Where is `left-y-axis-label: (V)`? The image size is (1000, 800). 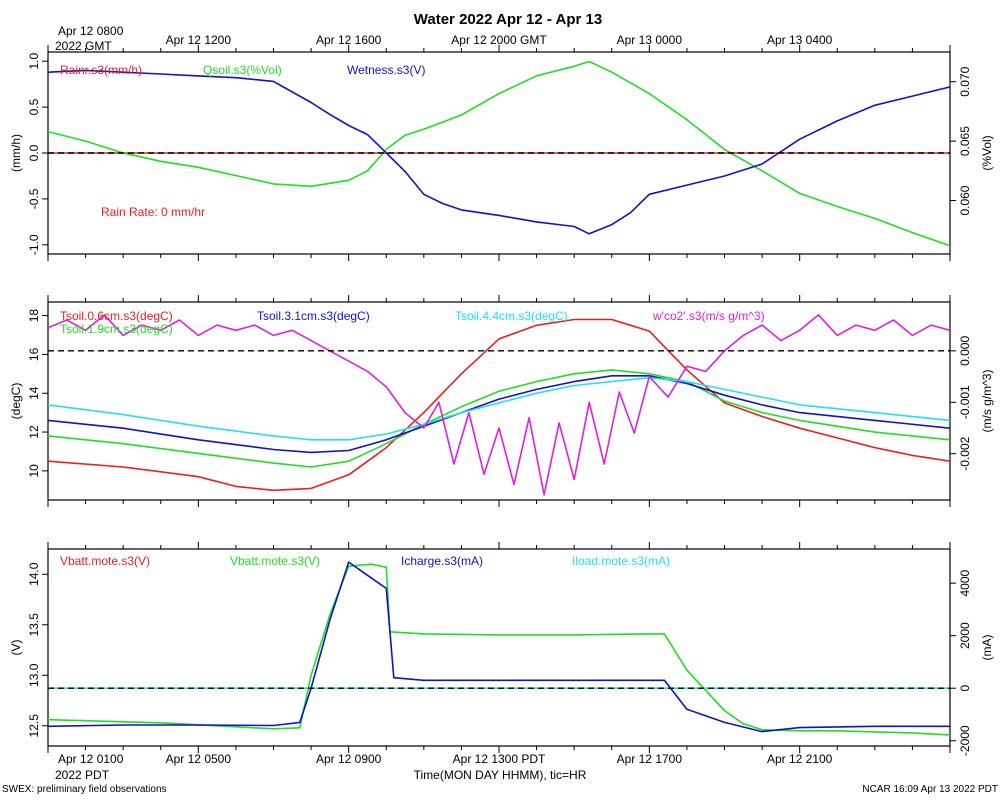
left-y-axis-label: (V) is located at coordinates (16, 648).